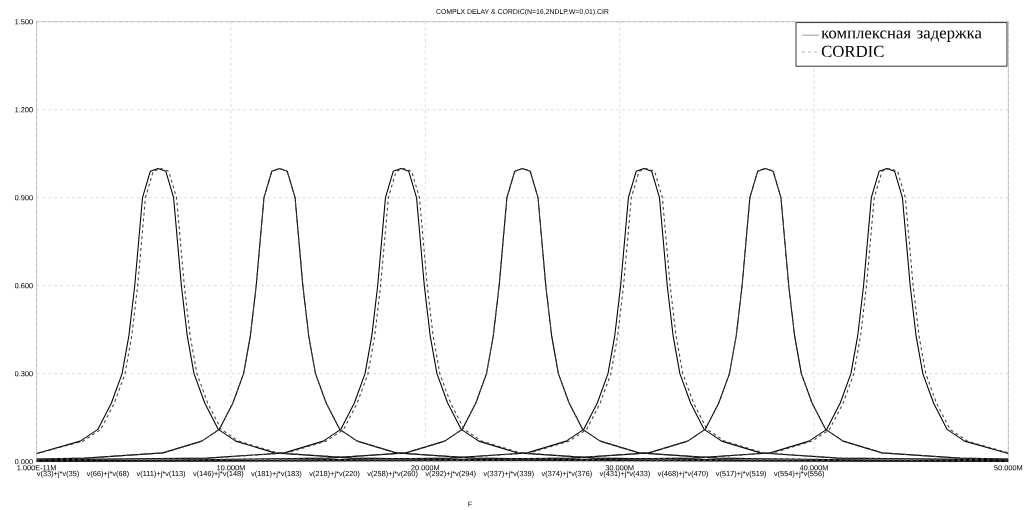 The width and height of the screenshot is (1026, 510). Describe the element at coordinates (852, 51) in the screenshot. I see `legend-label: CORDIC` at that location.